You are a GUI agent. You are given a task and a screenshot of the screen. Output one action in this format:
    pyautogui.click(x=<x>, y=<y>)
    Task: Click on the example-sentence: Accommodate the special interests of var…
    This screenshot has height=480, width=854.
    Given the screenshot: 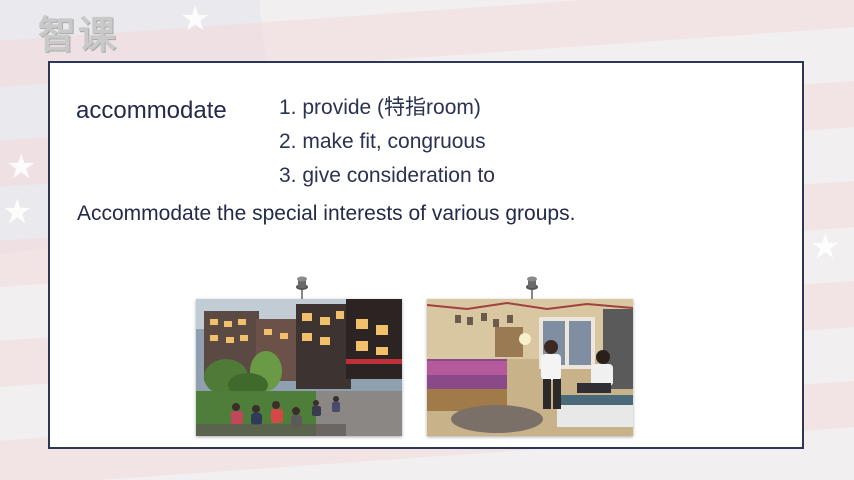 What is the action you would take?
    pyautogui.click(x=326, y=213)
    